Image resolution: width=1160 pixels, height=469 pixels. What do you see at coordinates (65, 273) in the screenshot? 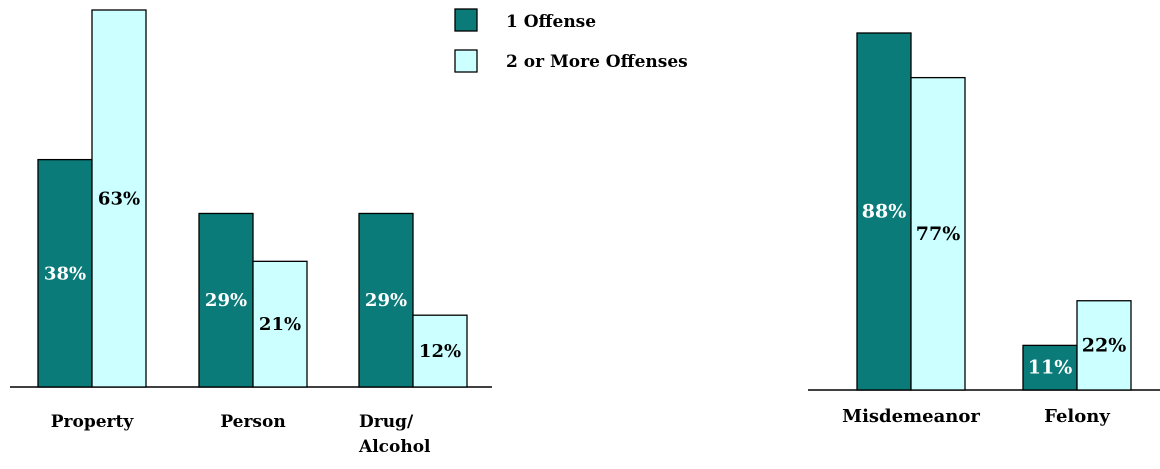
I see `value-label-property-1-offense: 38%` at bounding box center [65, 273].